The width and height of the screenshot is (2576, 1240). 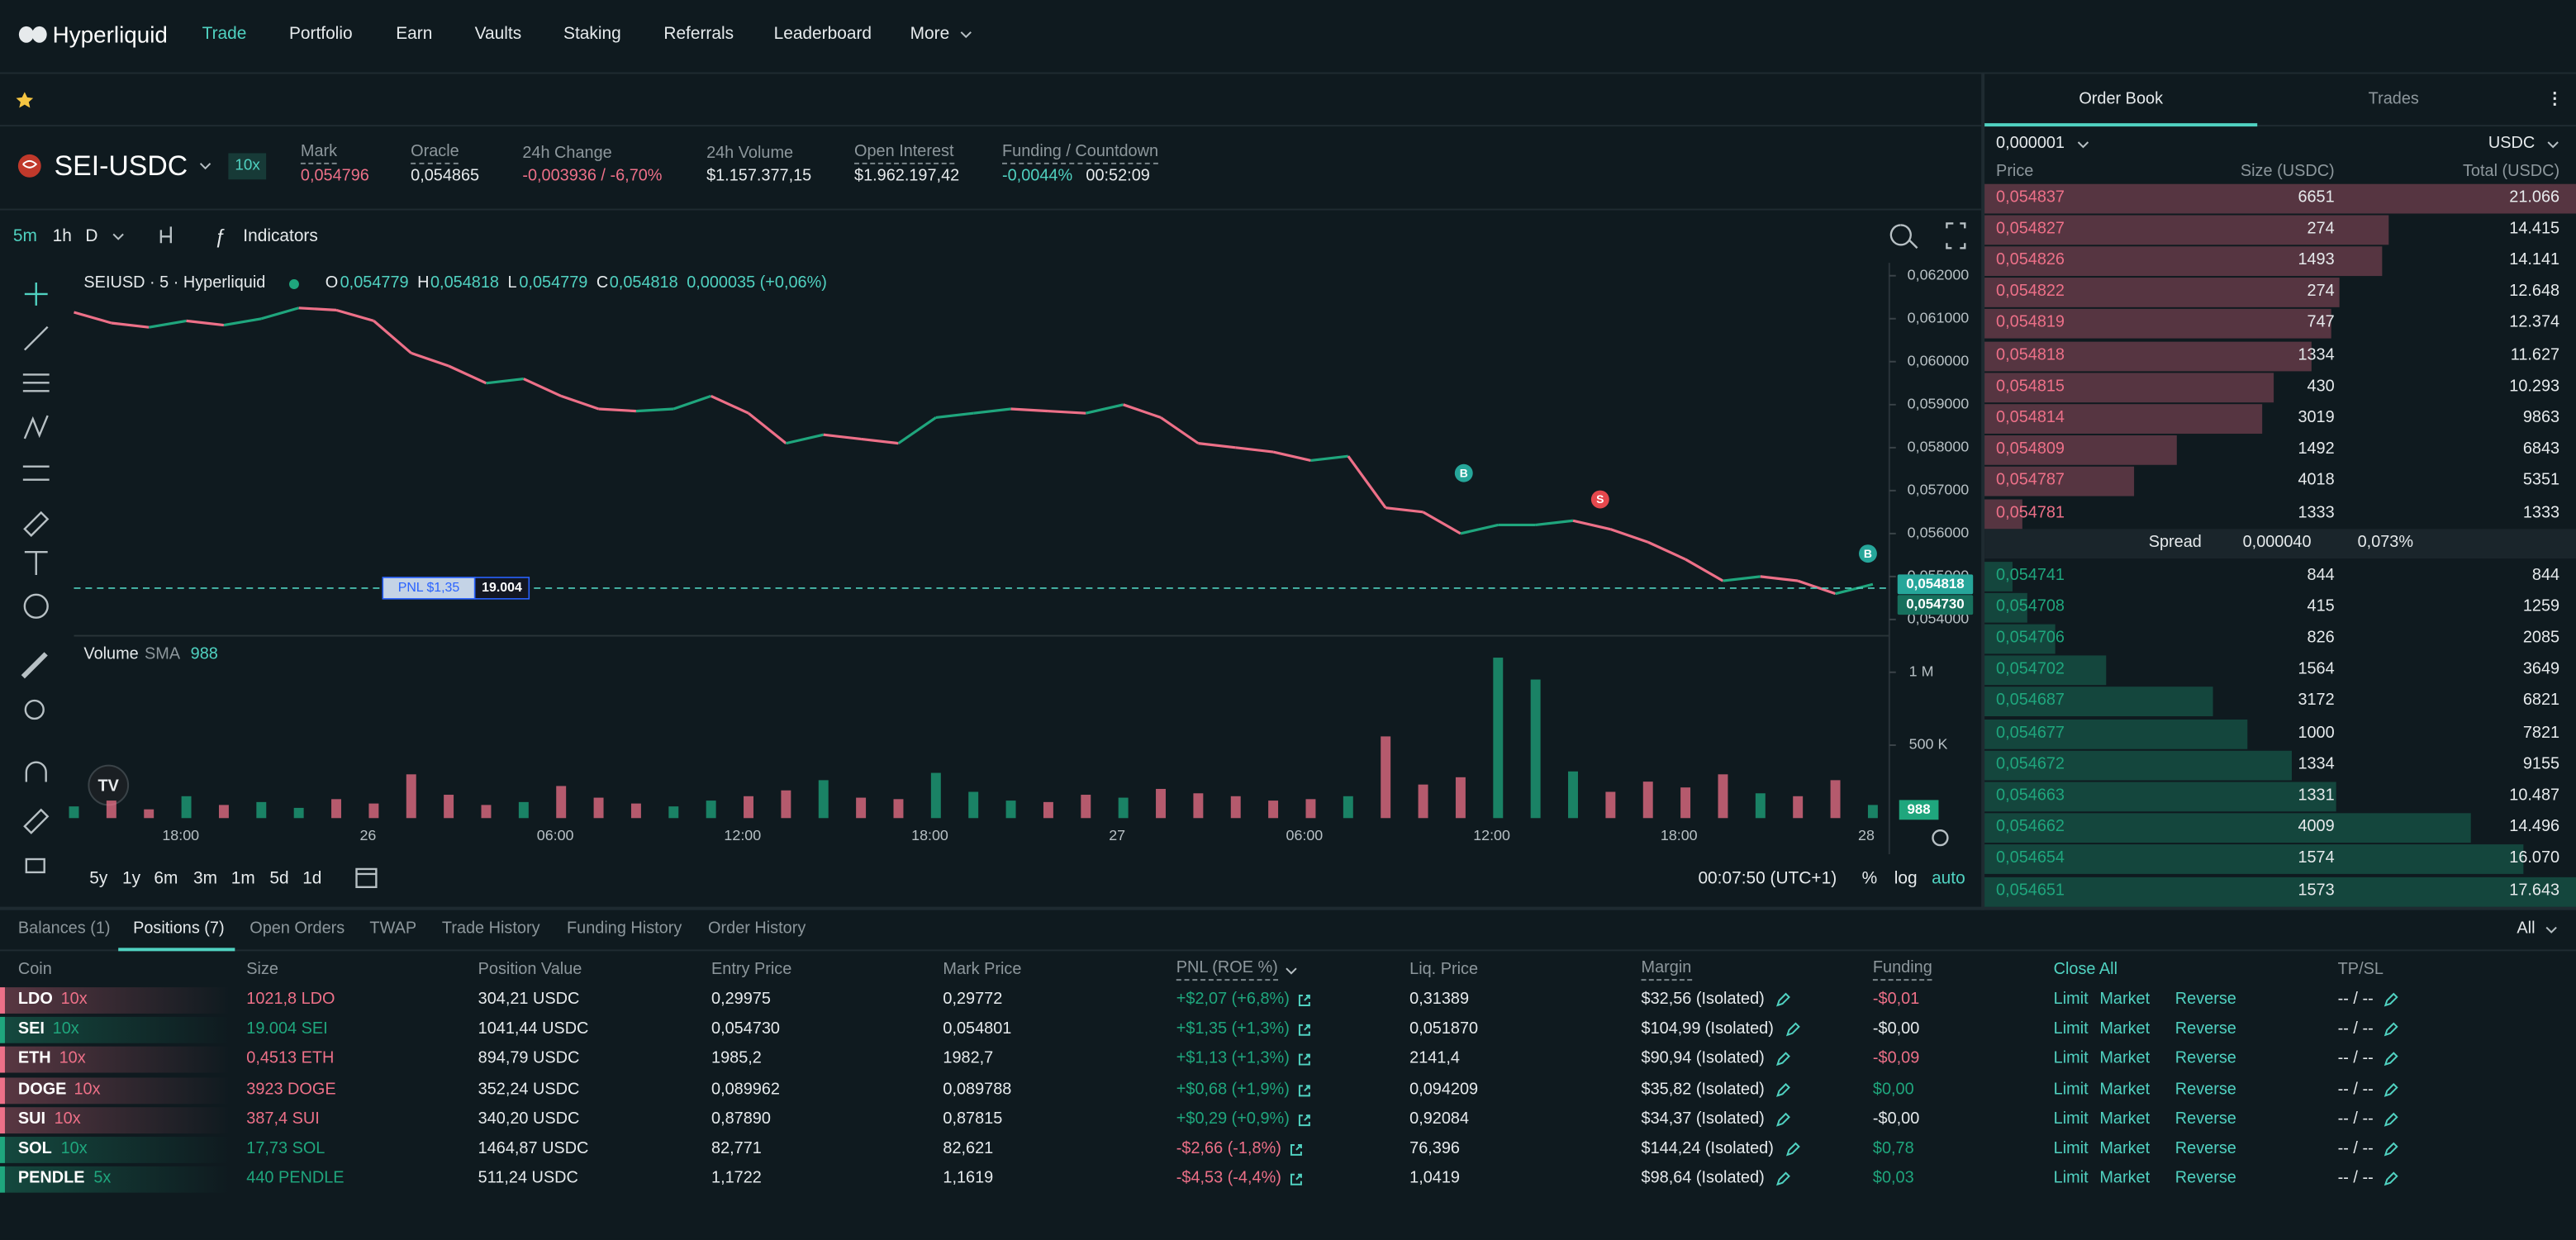 What do you see at coordinates (2030, 144) in the screenshot?
I see `book-tick: 0,000001` at bounding box center [2030, 144].